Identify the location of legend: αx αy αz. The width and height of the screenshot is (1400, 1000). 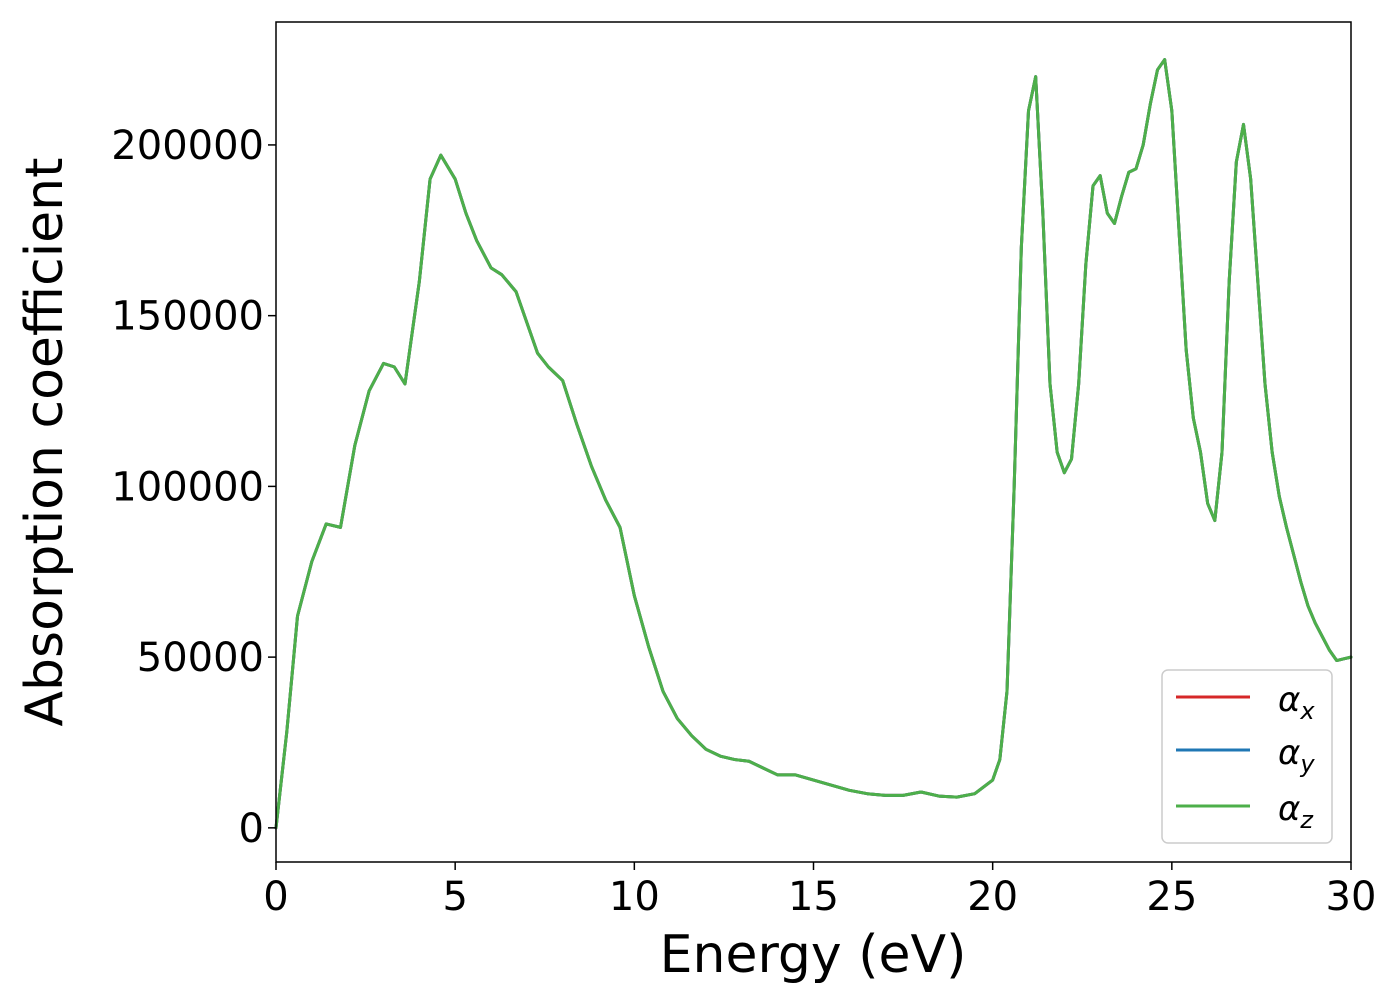
(1247, 756).